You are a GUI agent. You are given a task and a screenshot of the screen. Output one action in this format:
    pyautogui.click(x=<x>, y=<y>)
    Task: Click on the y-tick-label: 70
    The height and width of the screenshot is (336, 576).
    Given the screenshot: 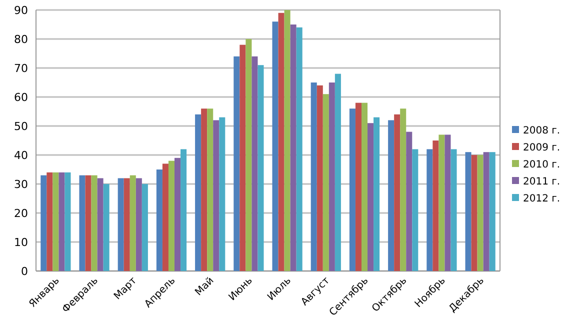 What is the action you would take?
    pyautogui.click(x=21, y=68)
    